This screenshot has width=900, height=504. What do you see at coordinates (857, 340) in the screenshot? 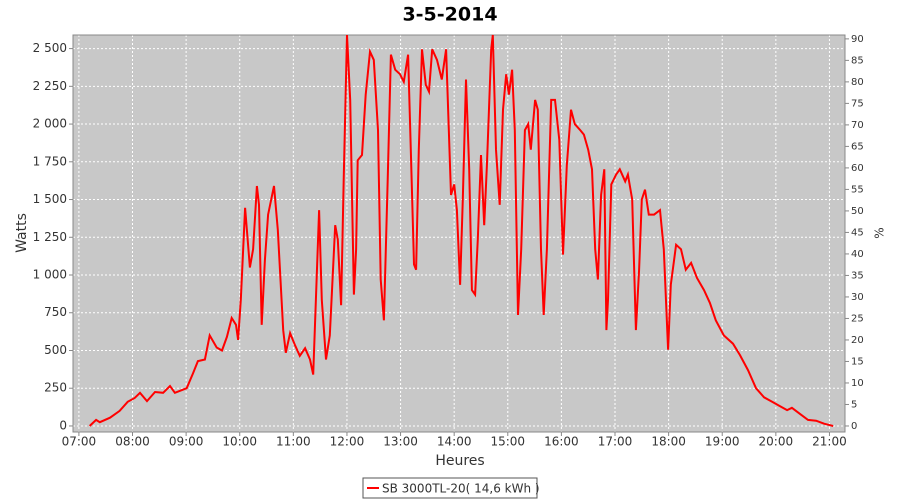
I see `y2-tick-label: 20` at bounding box center [857, 340].